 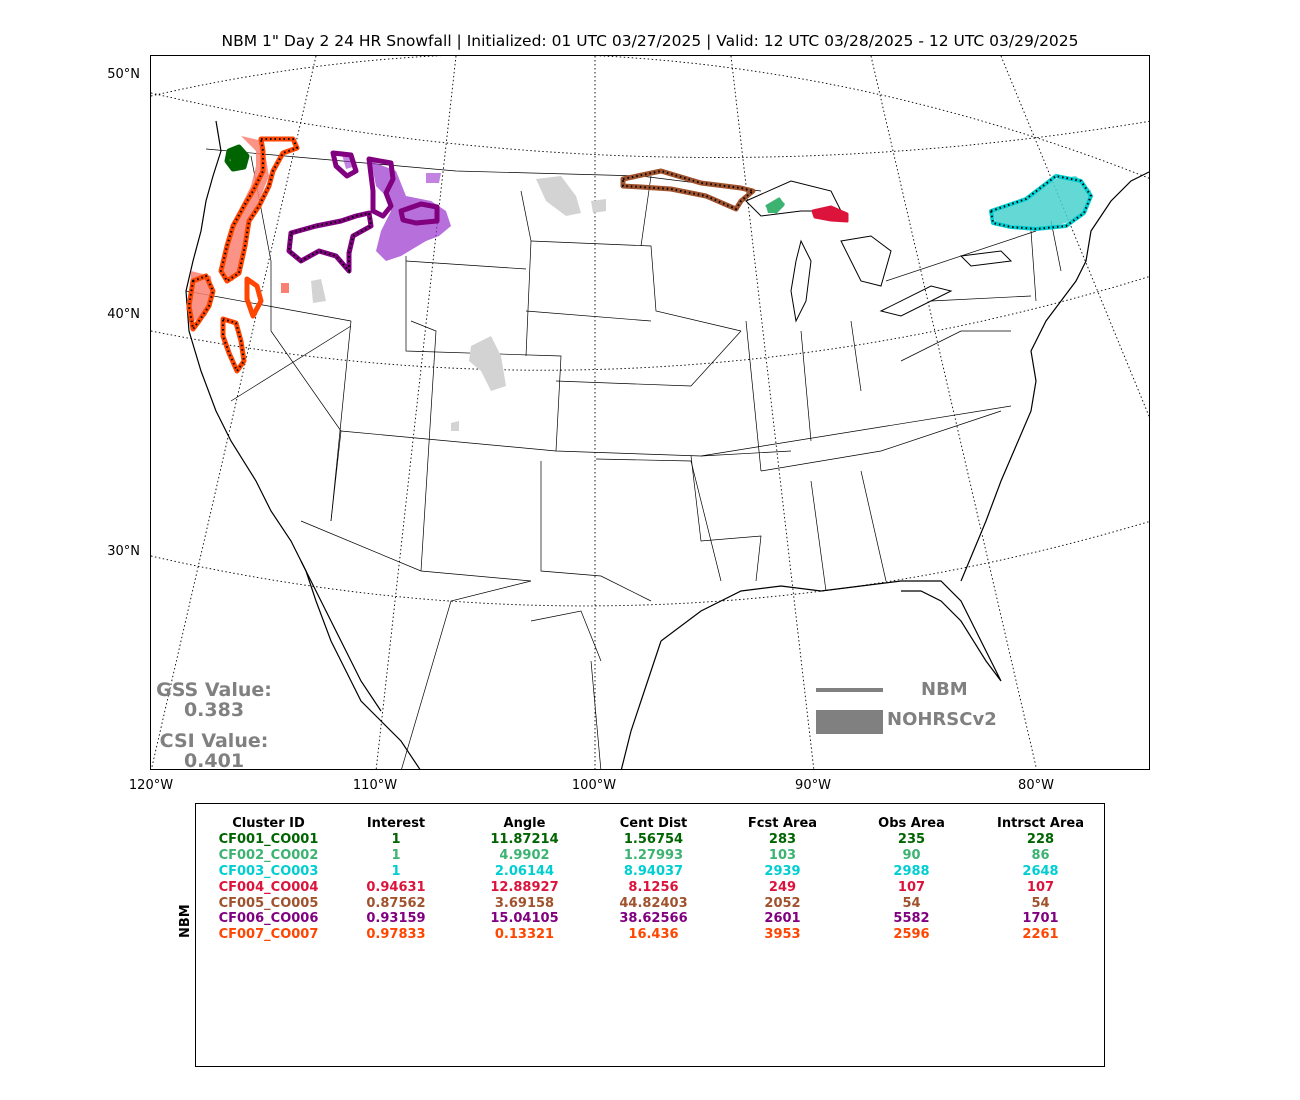 I want to click on csi-label: CSI Value:, so click(x=214, y=741).